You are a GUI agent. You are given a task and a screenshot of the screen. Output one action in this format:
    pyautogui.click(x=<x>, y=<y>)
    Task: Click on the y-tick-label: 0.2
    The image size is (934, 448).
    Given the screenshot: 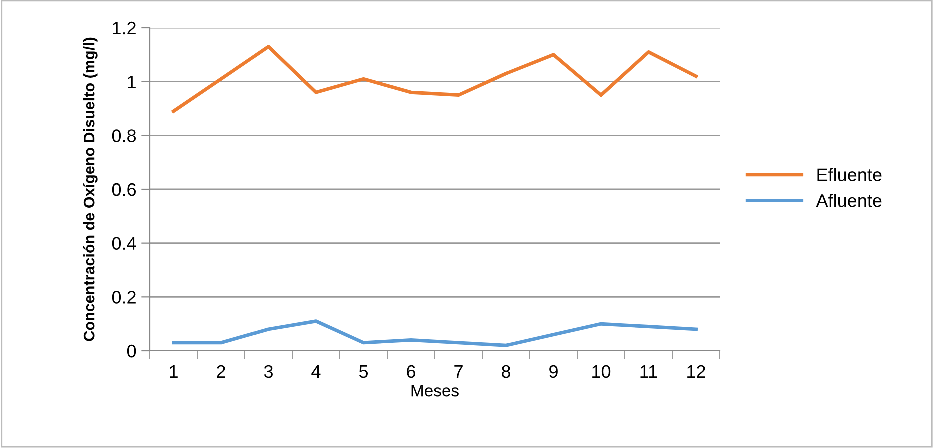 What is the action you would take?
    pyautogui.click(x=124, y=297)
    